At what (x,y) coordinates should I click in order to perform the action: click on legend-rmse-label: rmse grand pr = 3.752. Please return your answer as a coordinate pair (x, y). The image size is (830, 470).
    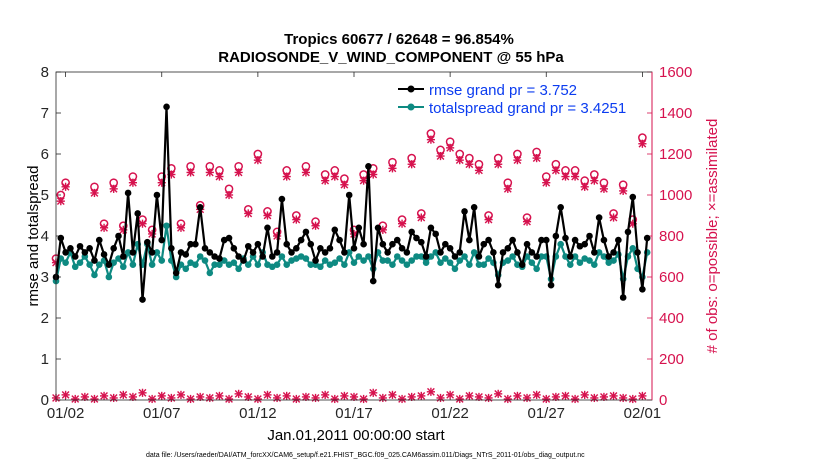
    Looking at the image, I should click on (503, 90).